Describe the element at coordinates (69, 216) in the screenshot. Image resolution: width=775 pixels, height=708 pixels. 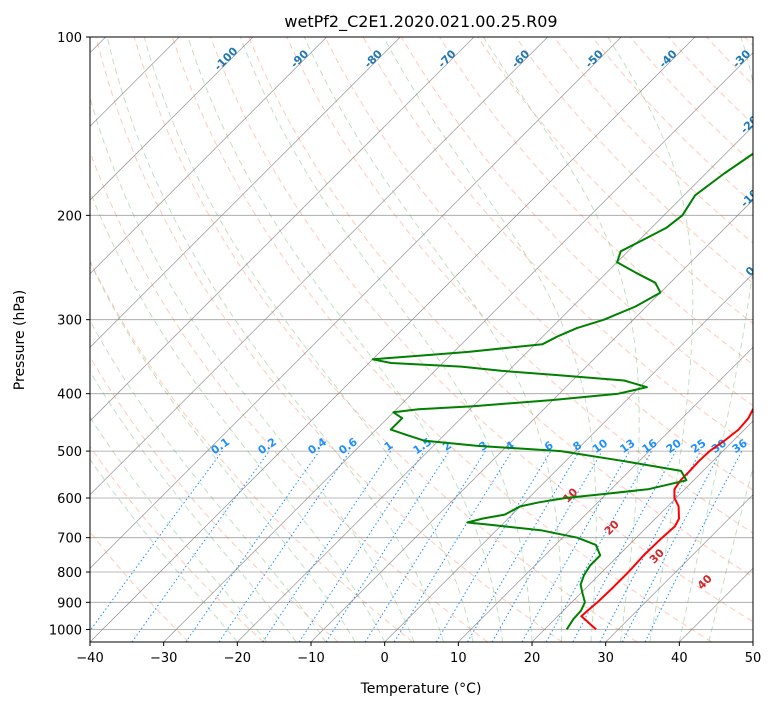
I see `y-tick-label: 200` at that location.